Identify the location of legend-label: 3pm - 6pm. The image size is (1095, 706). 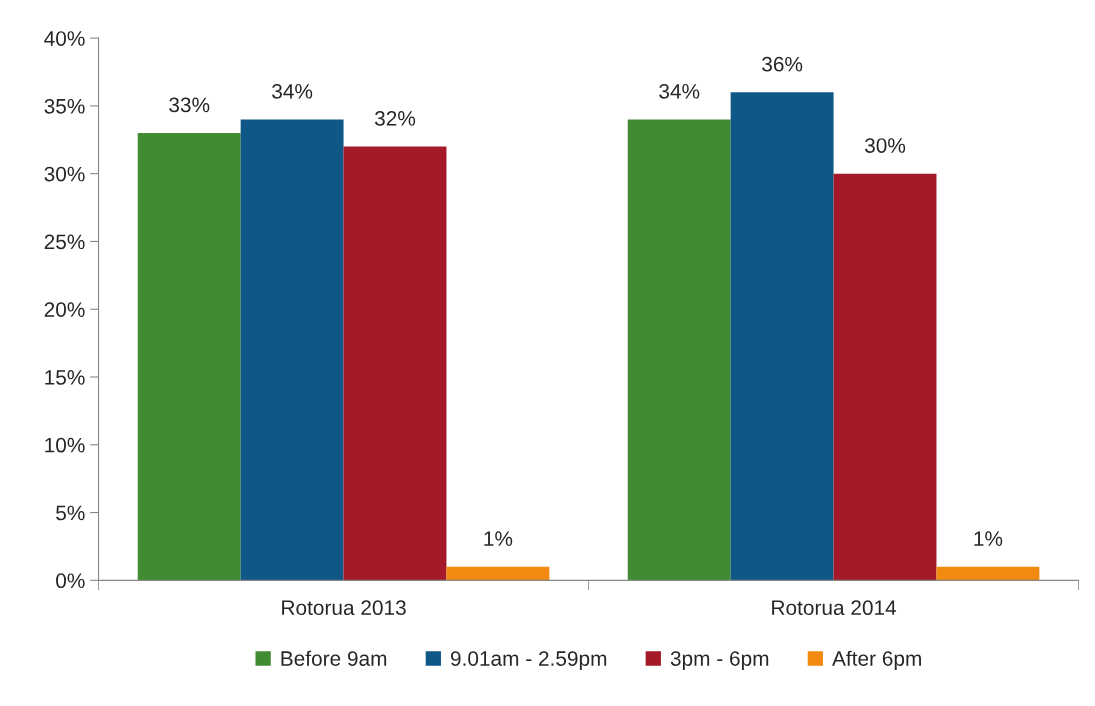
(719, 661).